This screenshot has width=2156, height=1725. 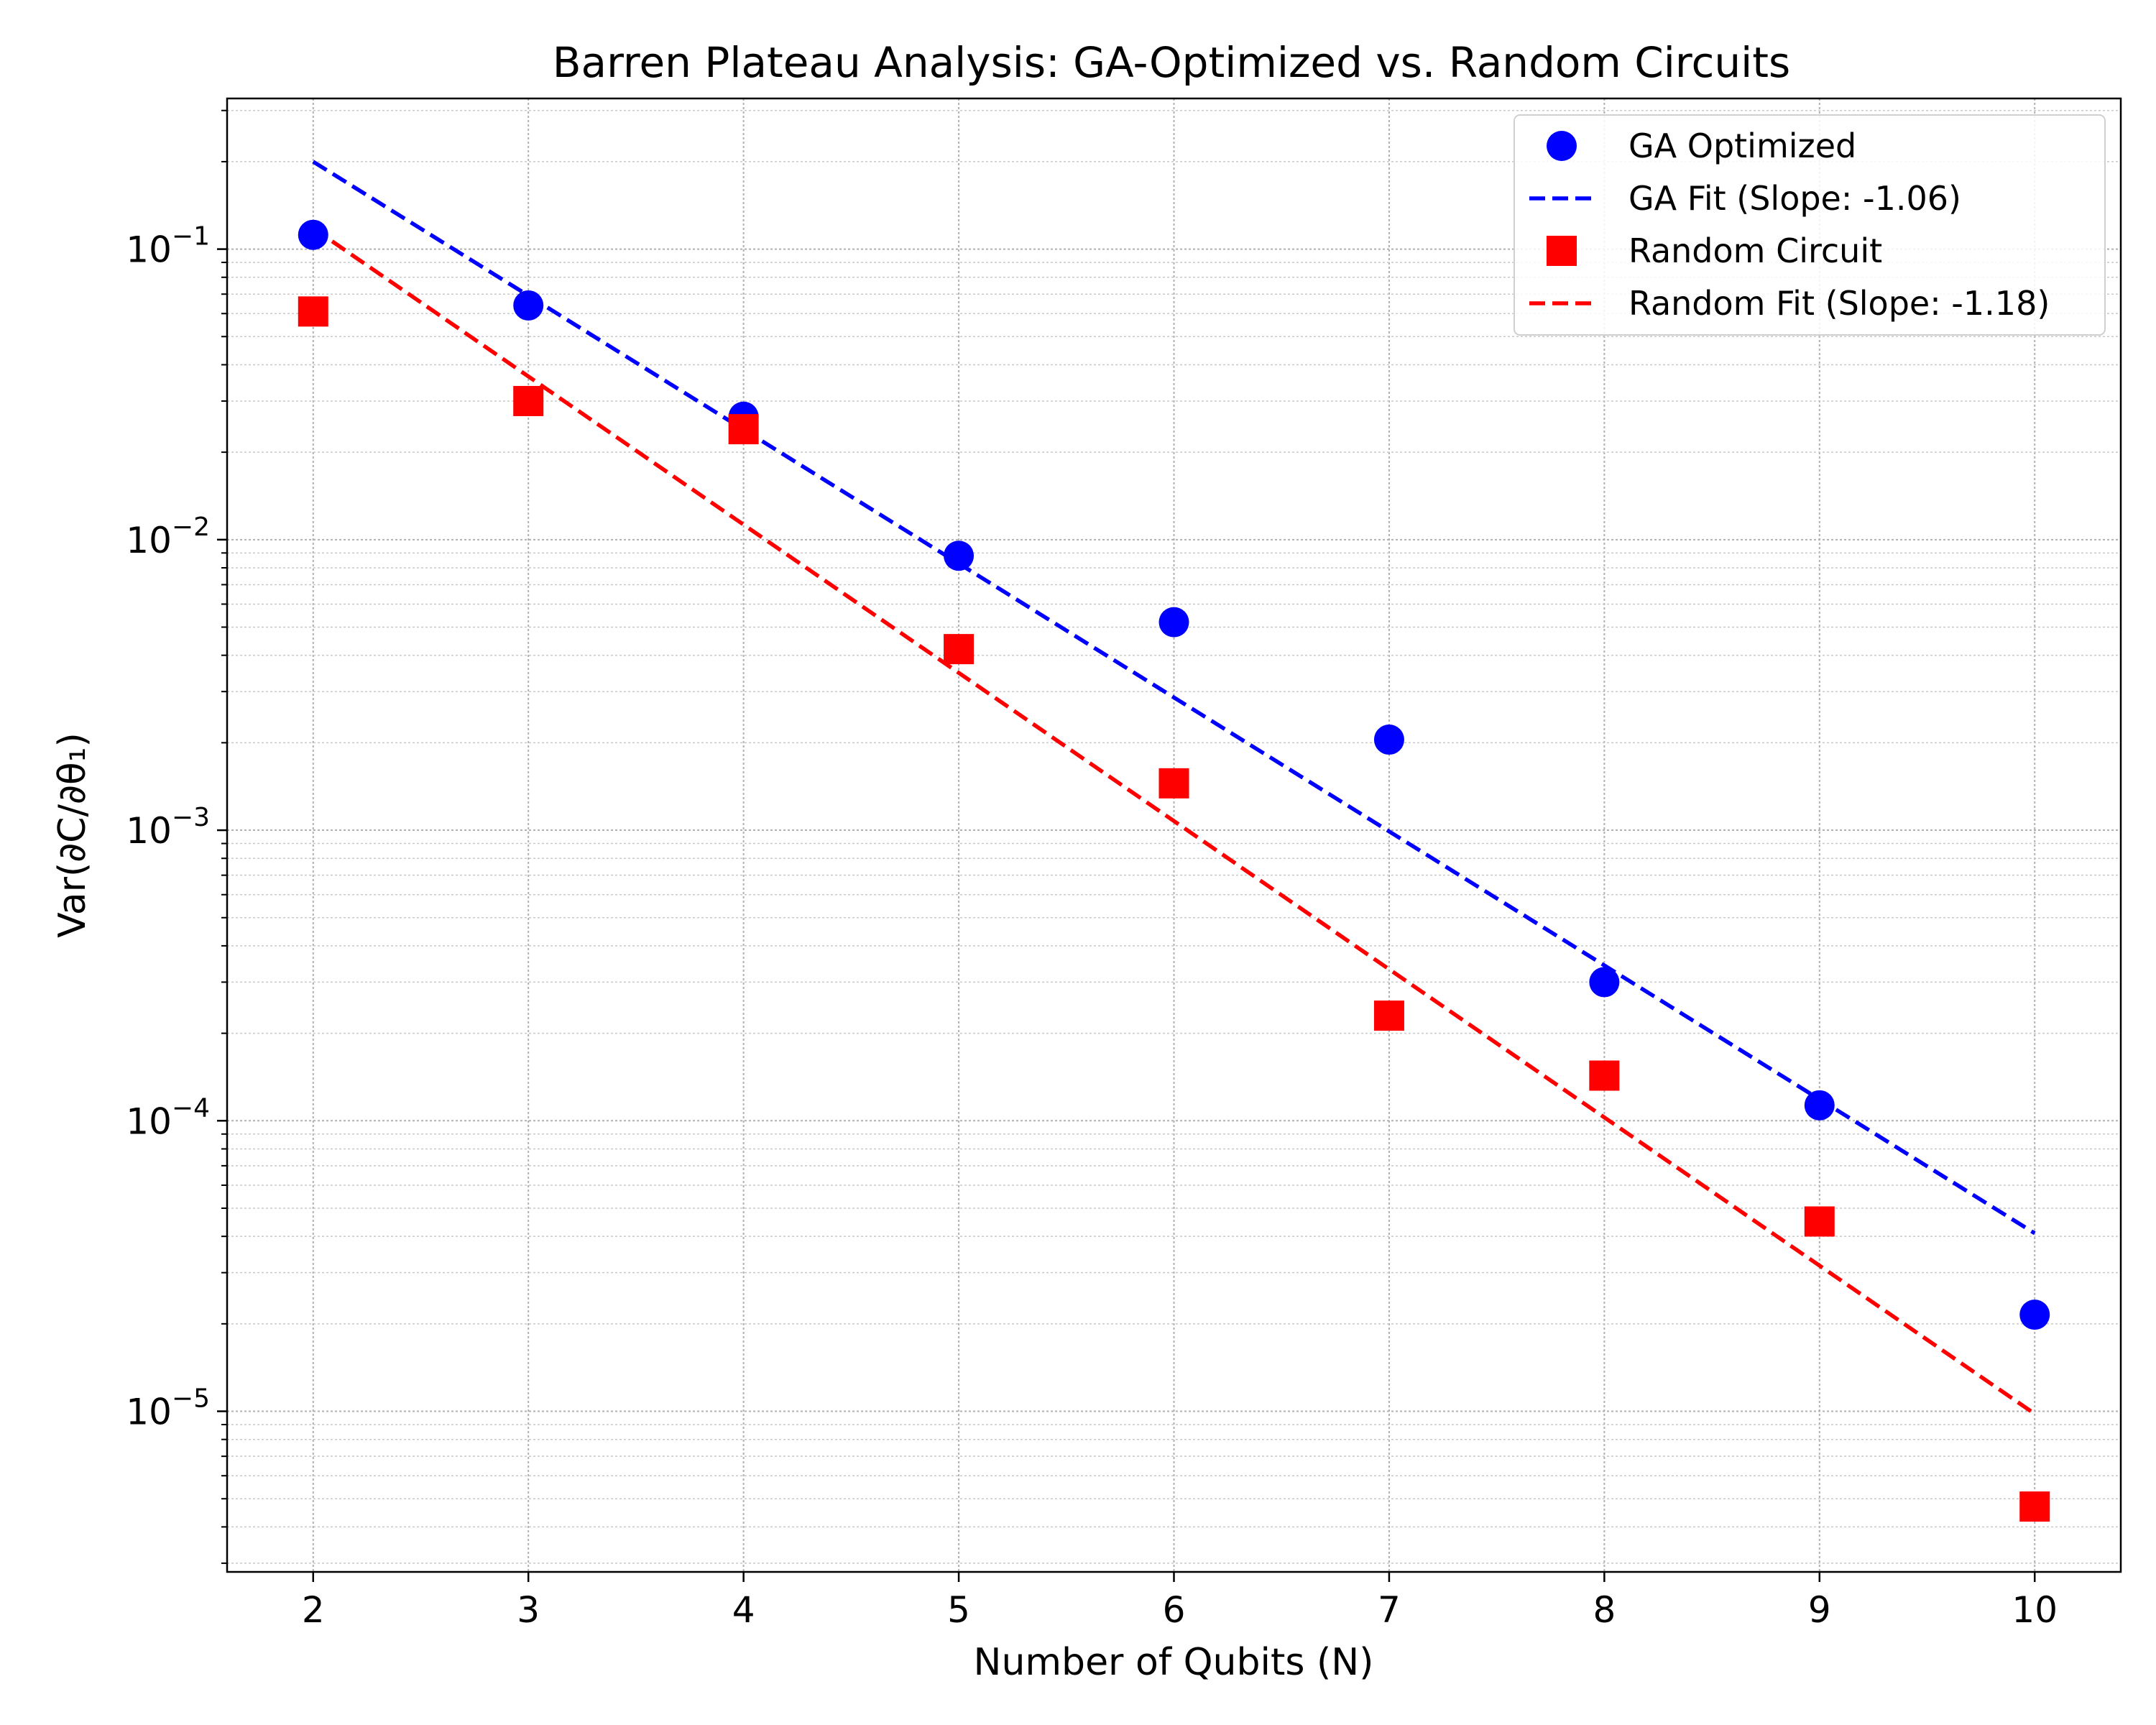 I want to click on x-tick-label: 7, so click(x=1389, y=1610).